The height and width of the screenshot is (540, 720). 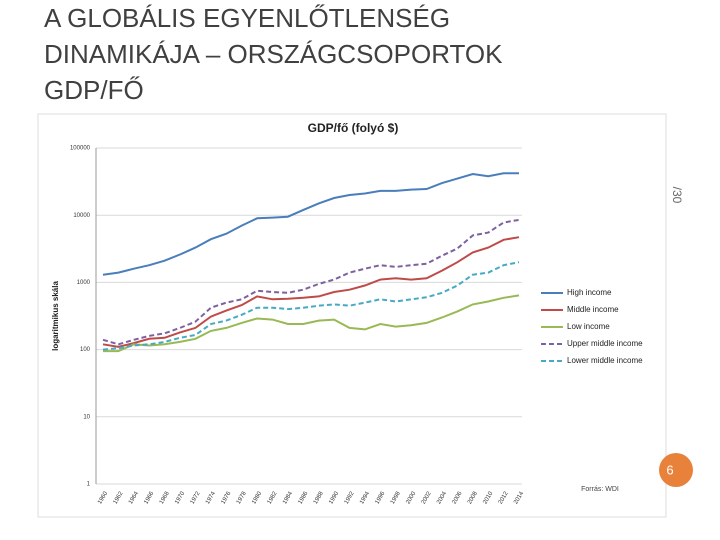 What do you see at coordinates (353, 128) in the screenshot?
I see `chart-title: GDP/fő (folyó $)` at bounding box center [353, 128].